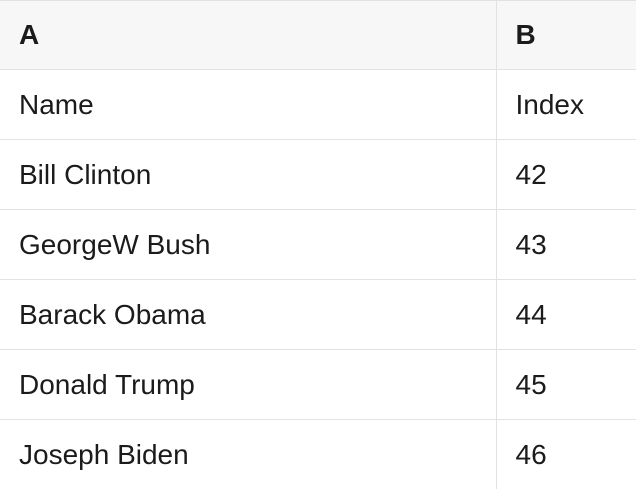 This screenshot has width=636, height=489. What do you see at coordinates (566, 314) in the screenshot?
I see `cell-index: 44` at bounding box center [566, 314].